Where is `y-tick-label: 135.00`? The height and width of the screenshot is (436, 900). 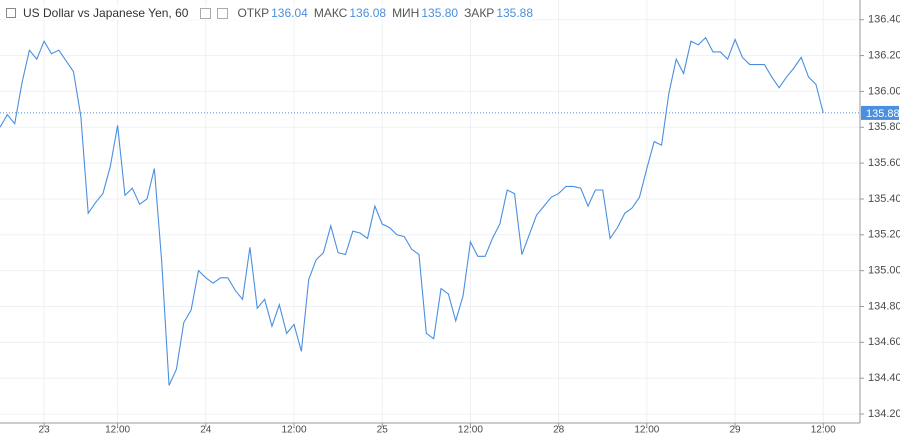 y-tick-label: 135.00 is located at coordinates (884, 271).